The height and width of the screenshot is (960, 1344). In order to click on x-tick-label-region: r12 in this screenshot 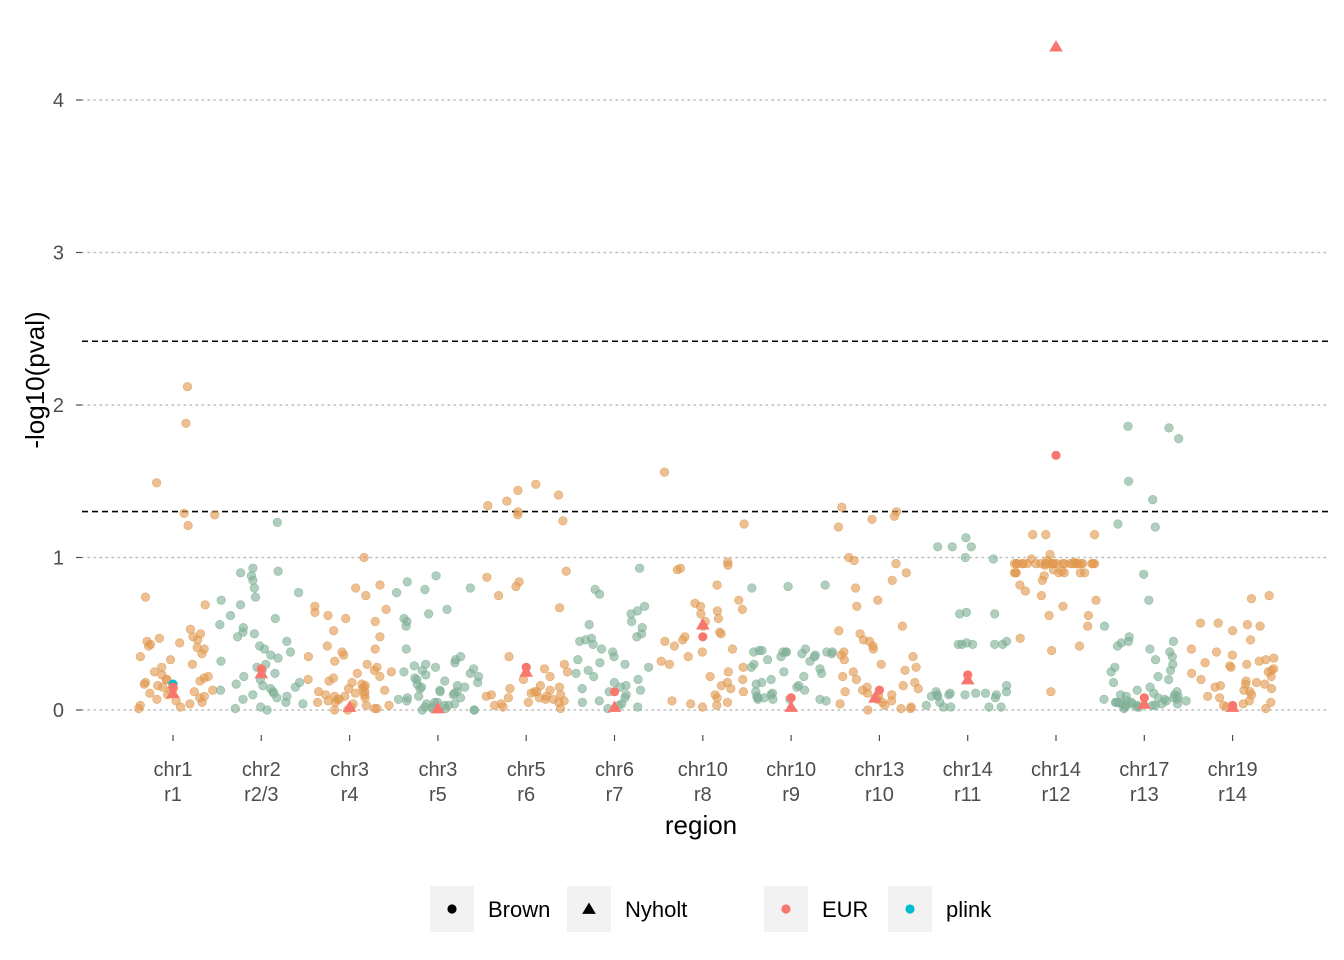, I will do `click(1056, 795)`.